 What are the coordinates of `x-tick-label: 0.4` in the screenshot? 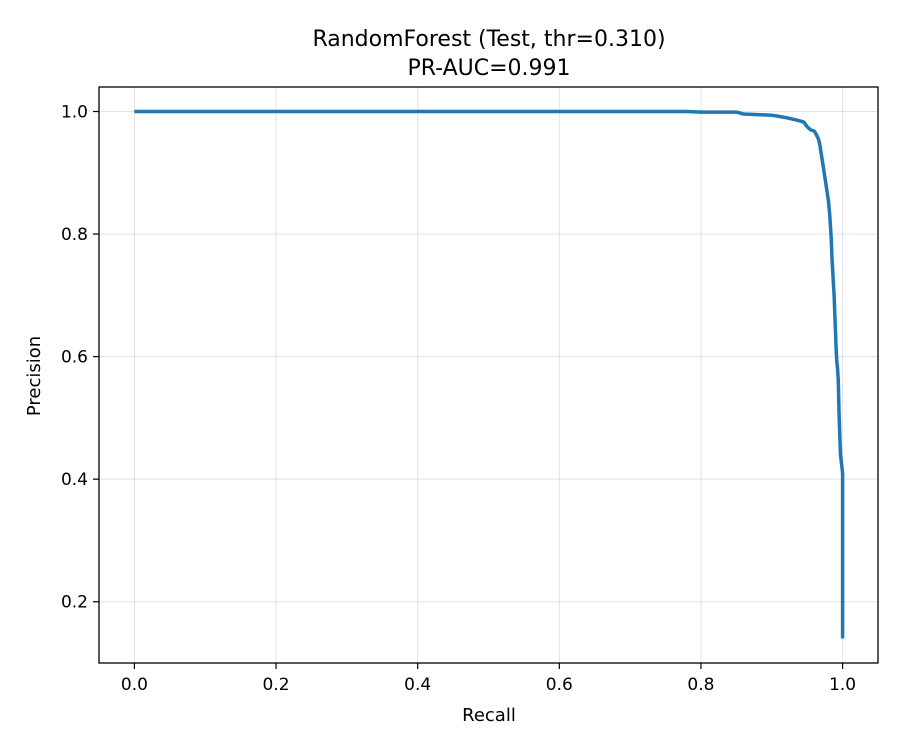 It's located at (417, 685).